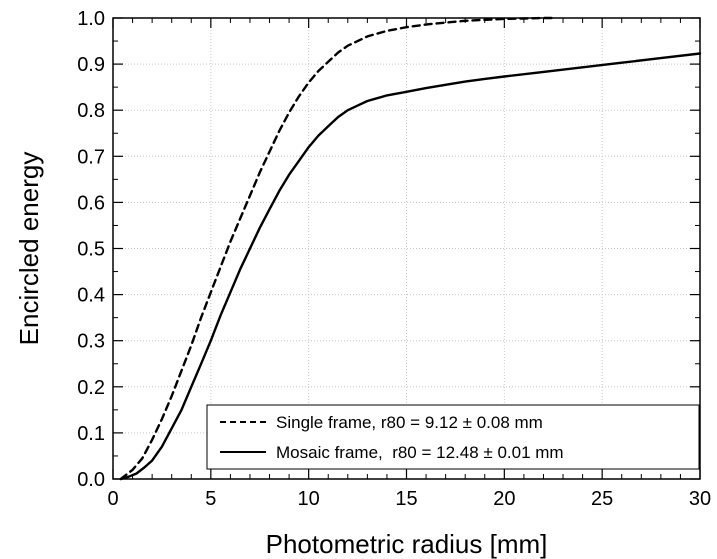 Image resolution: width=717 pixels, height=559 pixels. Describe the element at coordinates (91, 434) in the screenshot. I see `y-tick-label: 0.1` at that location.